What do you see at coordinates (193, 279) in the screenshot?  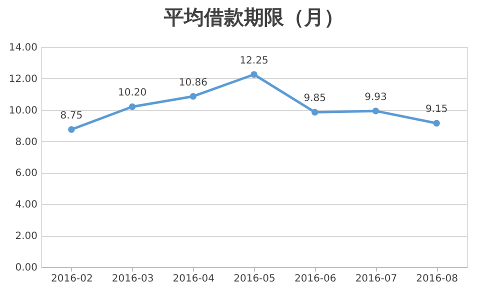 I see `x-tick-label: 2016-04` at bounding box center [193, 279].